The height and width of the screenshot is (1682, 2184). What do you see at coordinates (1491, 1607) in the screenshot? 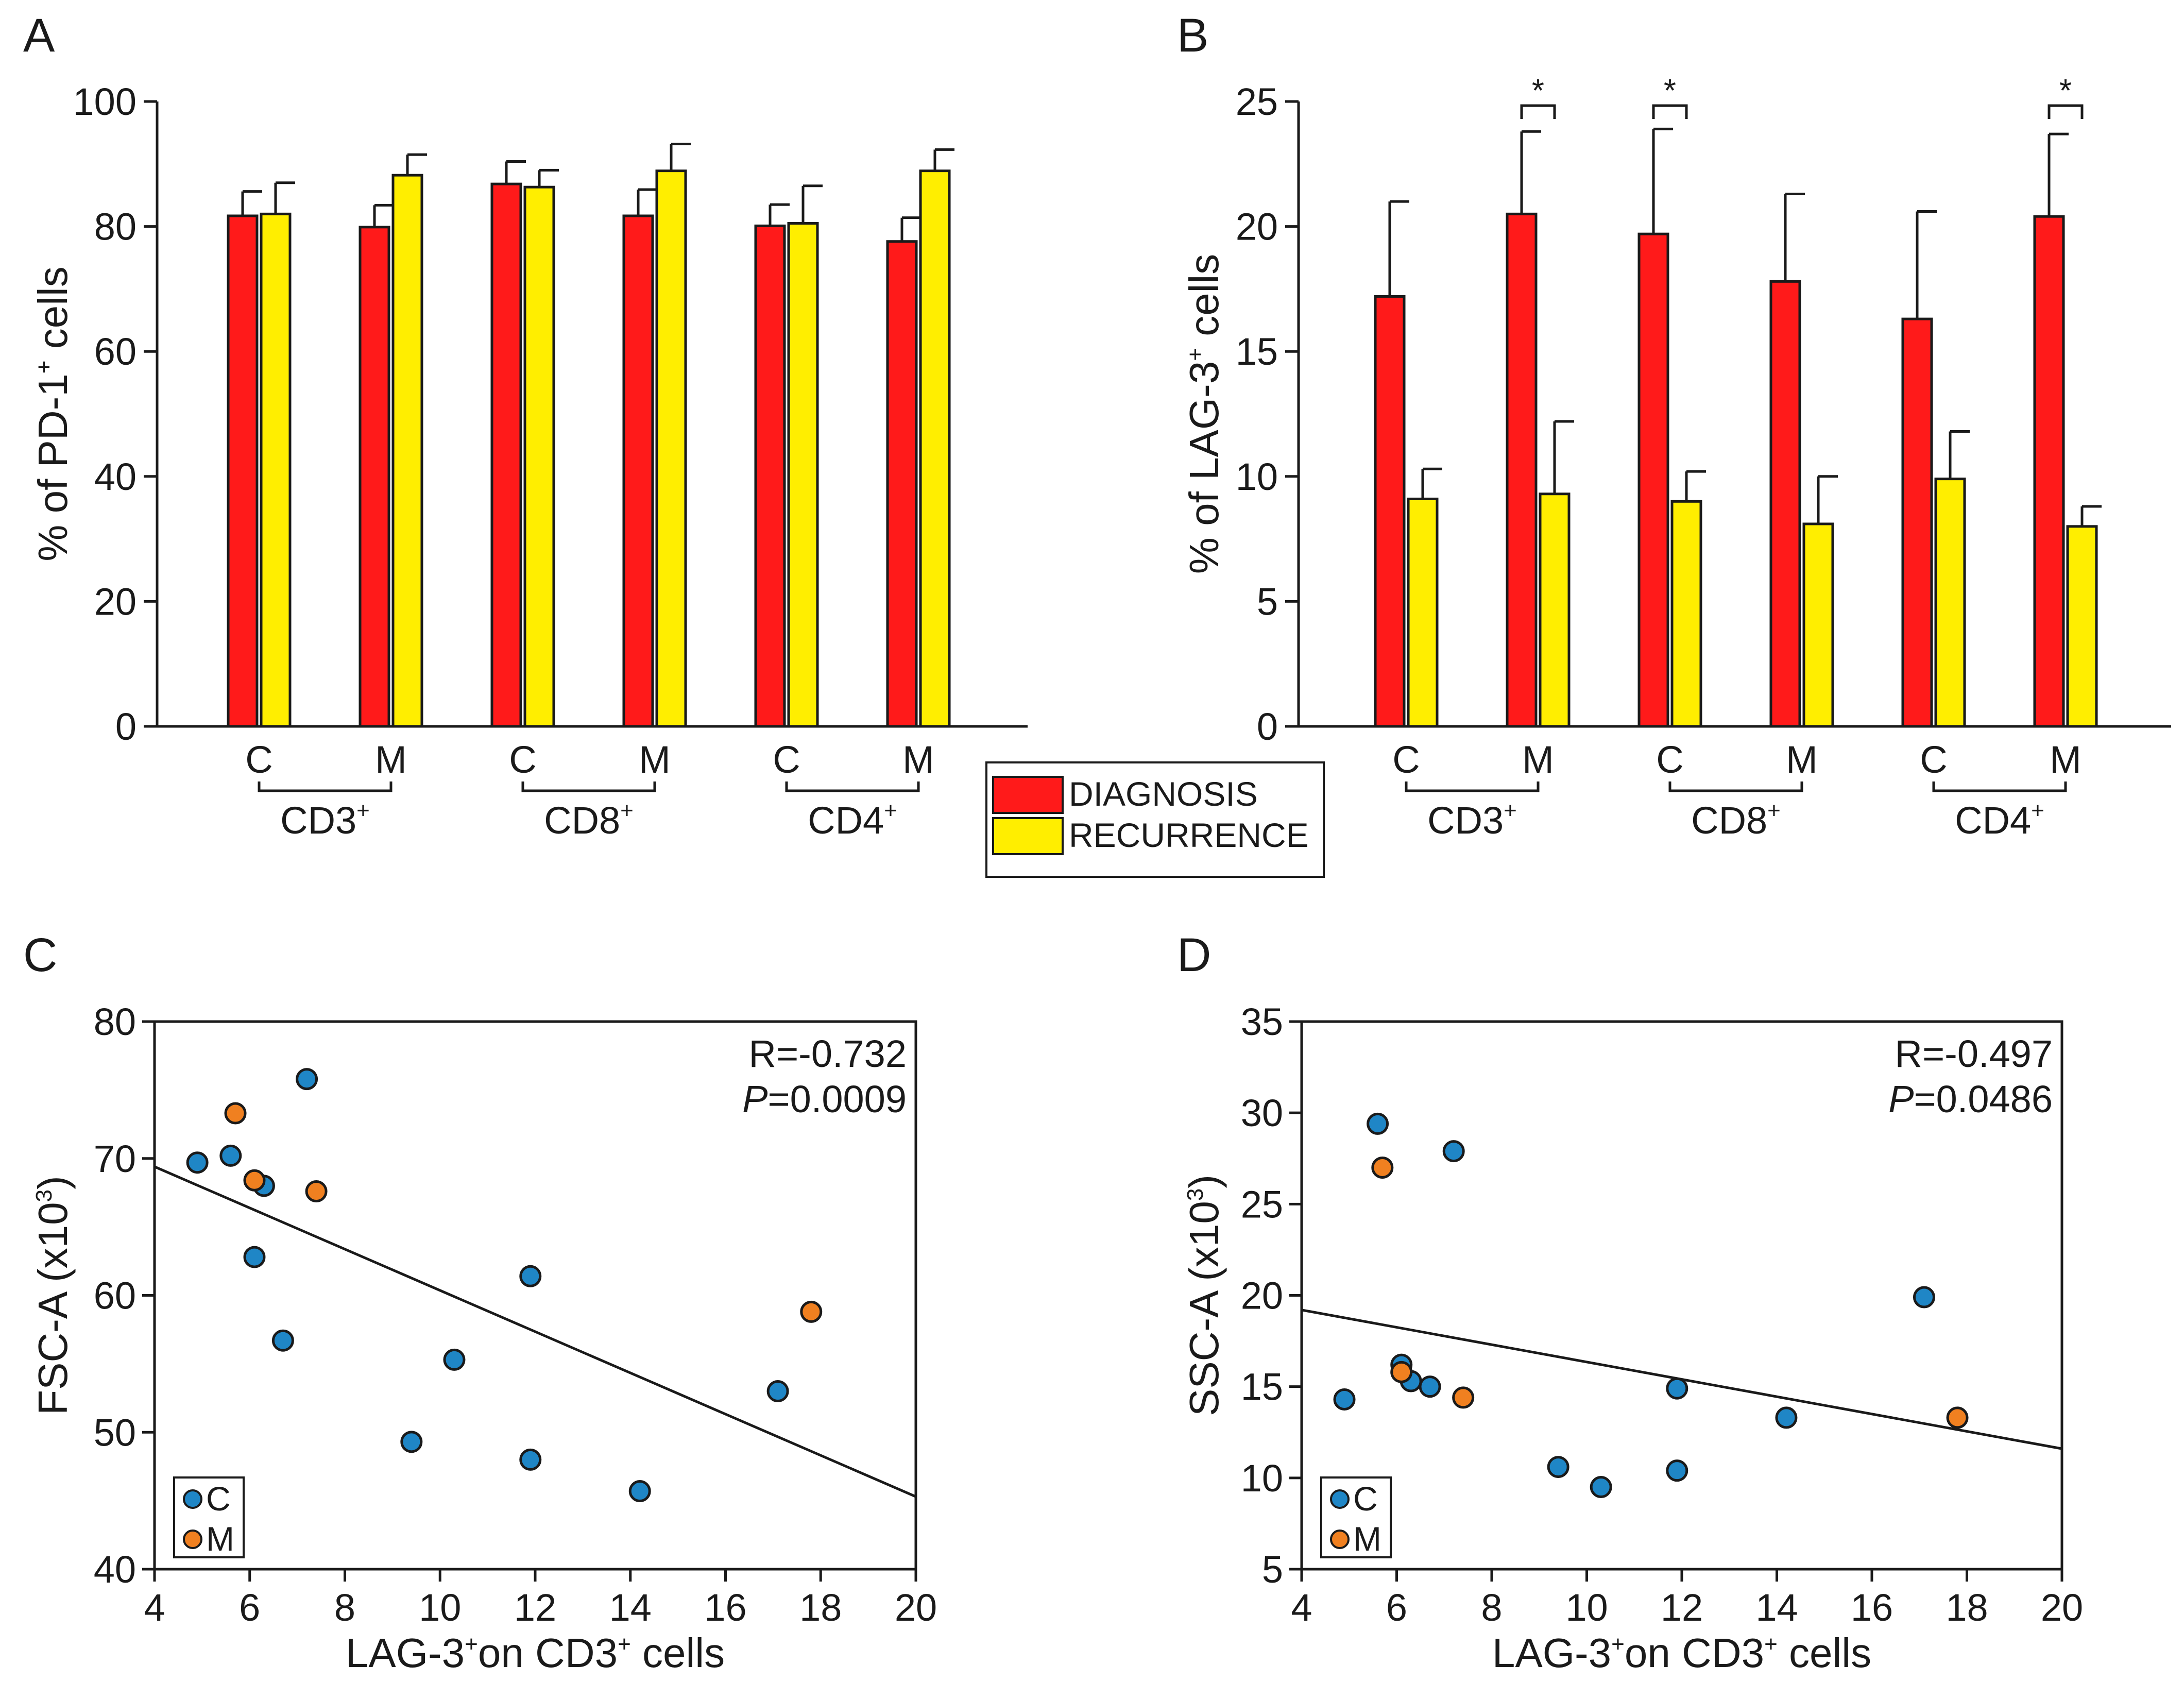
I see `x-tick-label: 8` at bounding box center [1491, 1607].